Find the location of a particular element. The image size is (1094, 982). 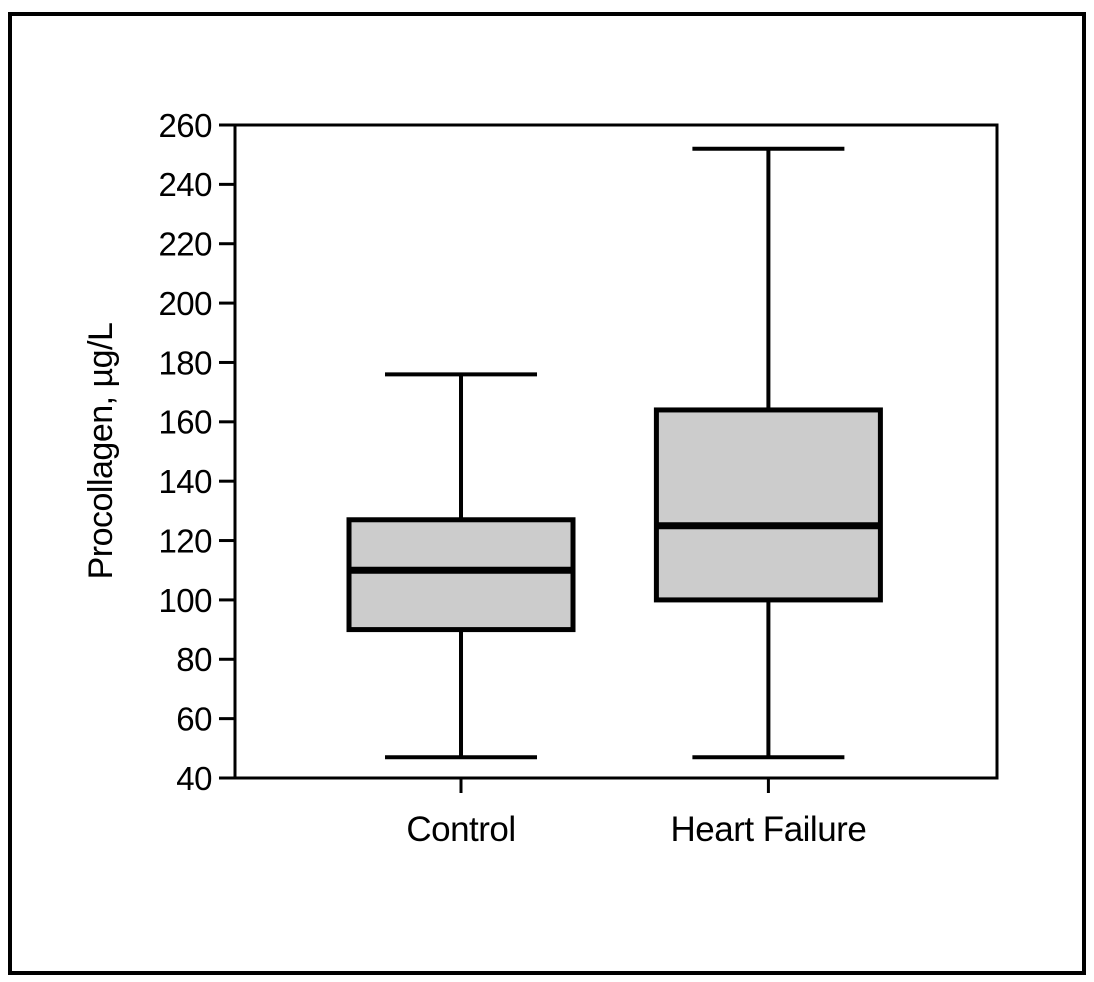

category-label-control: Control is located at coordinates (460, 829).